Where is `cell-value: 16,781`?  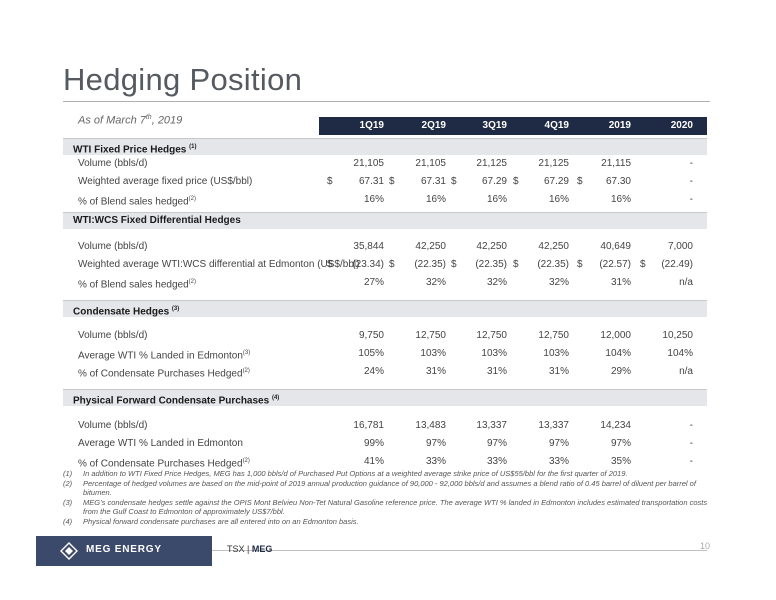 cell-value: 16,781 is located at coordinates (368, 425).